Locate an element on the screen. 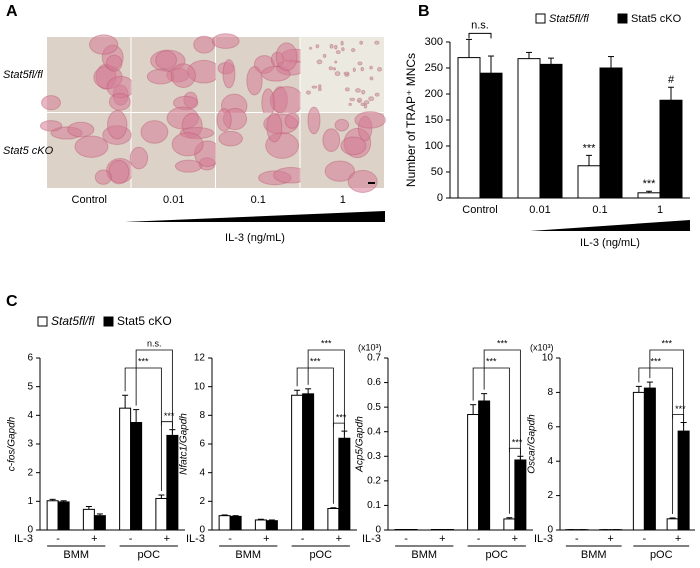  y-tick-label: 0.3 is located at coordinates (374, 456).